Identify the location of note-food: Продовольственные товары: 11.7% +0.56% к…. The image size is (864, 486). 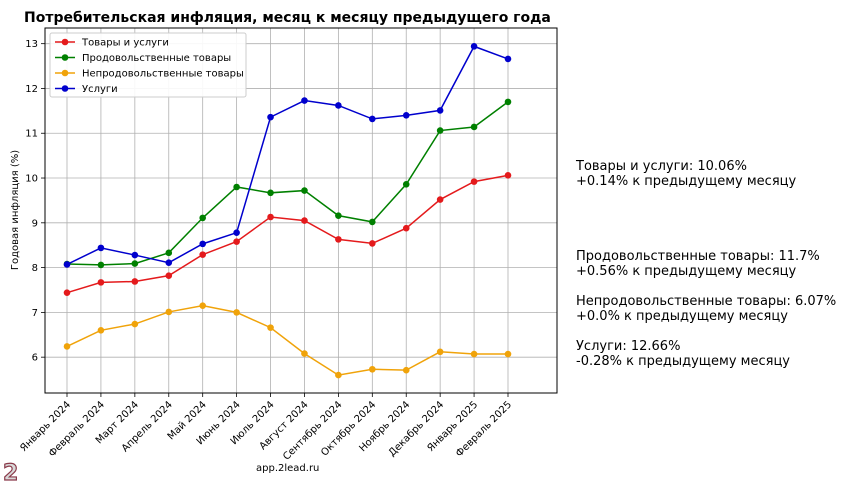
(698, 264).